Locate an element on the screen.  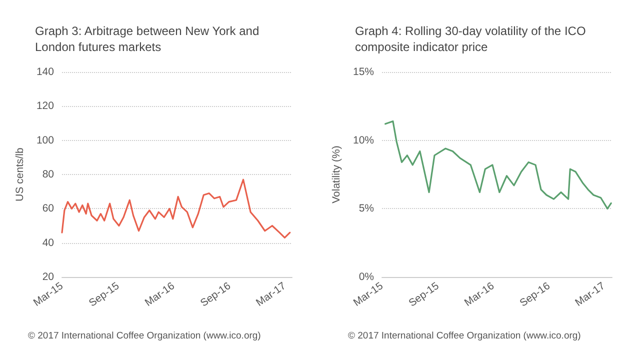
y-tick-label: 10% is located at coordinates (363, 140).